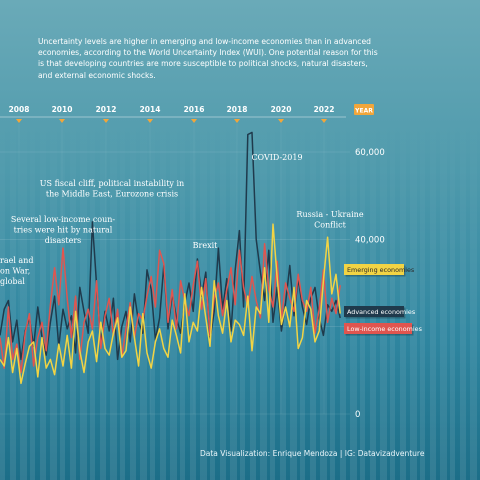 This screenshot has height=480, width=480. What do you see at coordinates (329, 220) in the screenshot?
I see `event-annotation: Russia - Ukraine Conflict` at bounding box center [329, 220].